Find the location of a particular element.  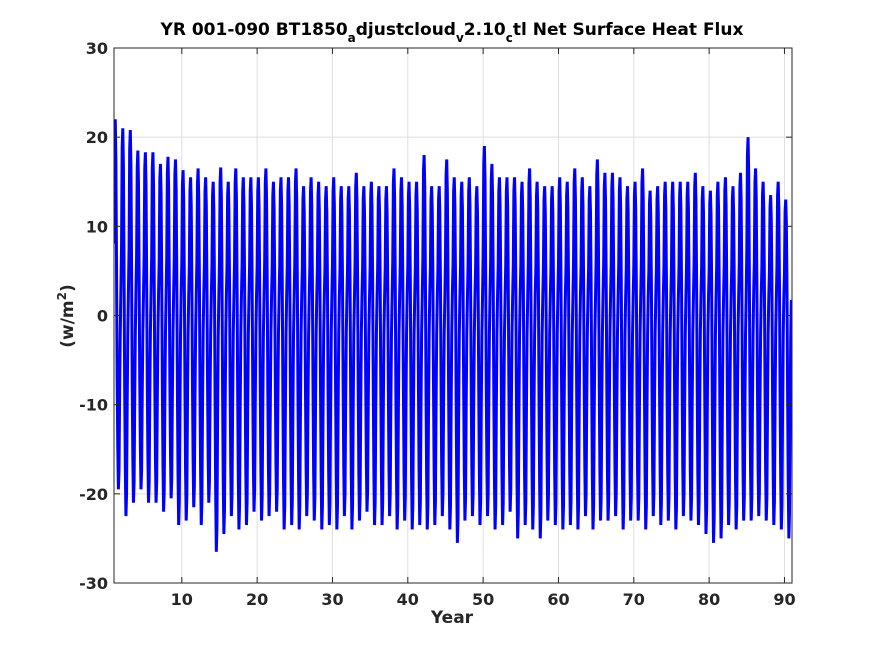

x-tick-label: 40 is located at coordinates (408, 599).